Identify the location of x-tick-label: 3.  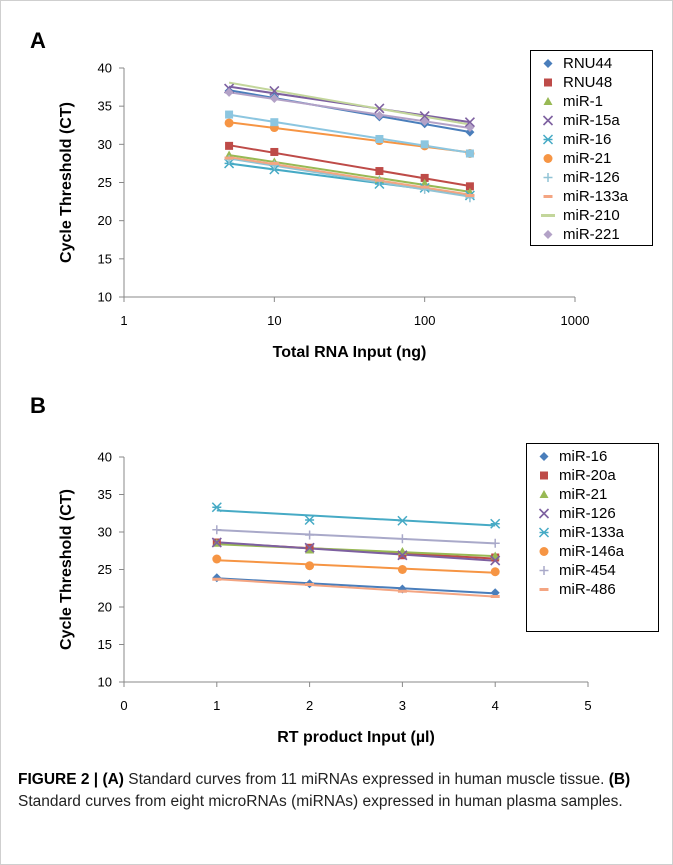
(402, 705).